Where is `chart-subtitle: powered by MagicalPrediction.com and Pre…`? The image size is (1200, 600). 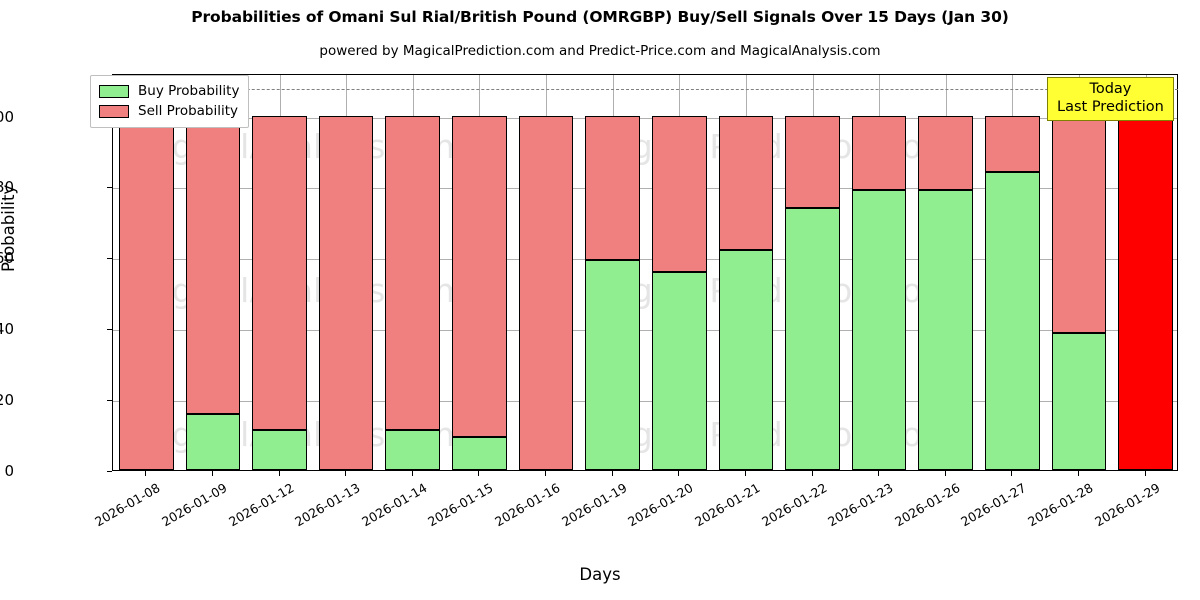 chart-subtitle: powered by MagicalPrediction.com and Pre… is located at coordinates (600, 51).